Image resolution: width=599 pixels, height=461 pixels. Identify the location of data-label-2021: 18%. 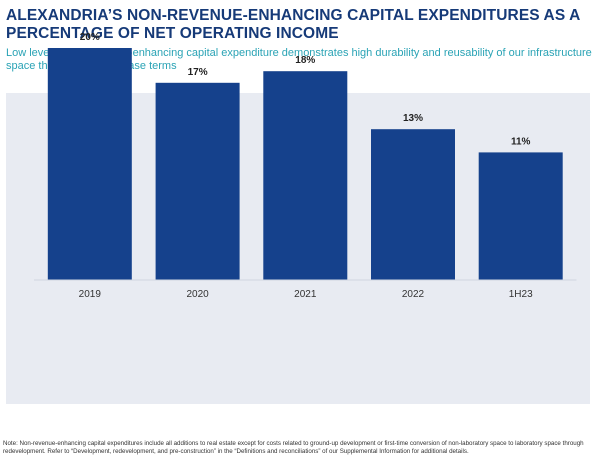
(305, 60).